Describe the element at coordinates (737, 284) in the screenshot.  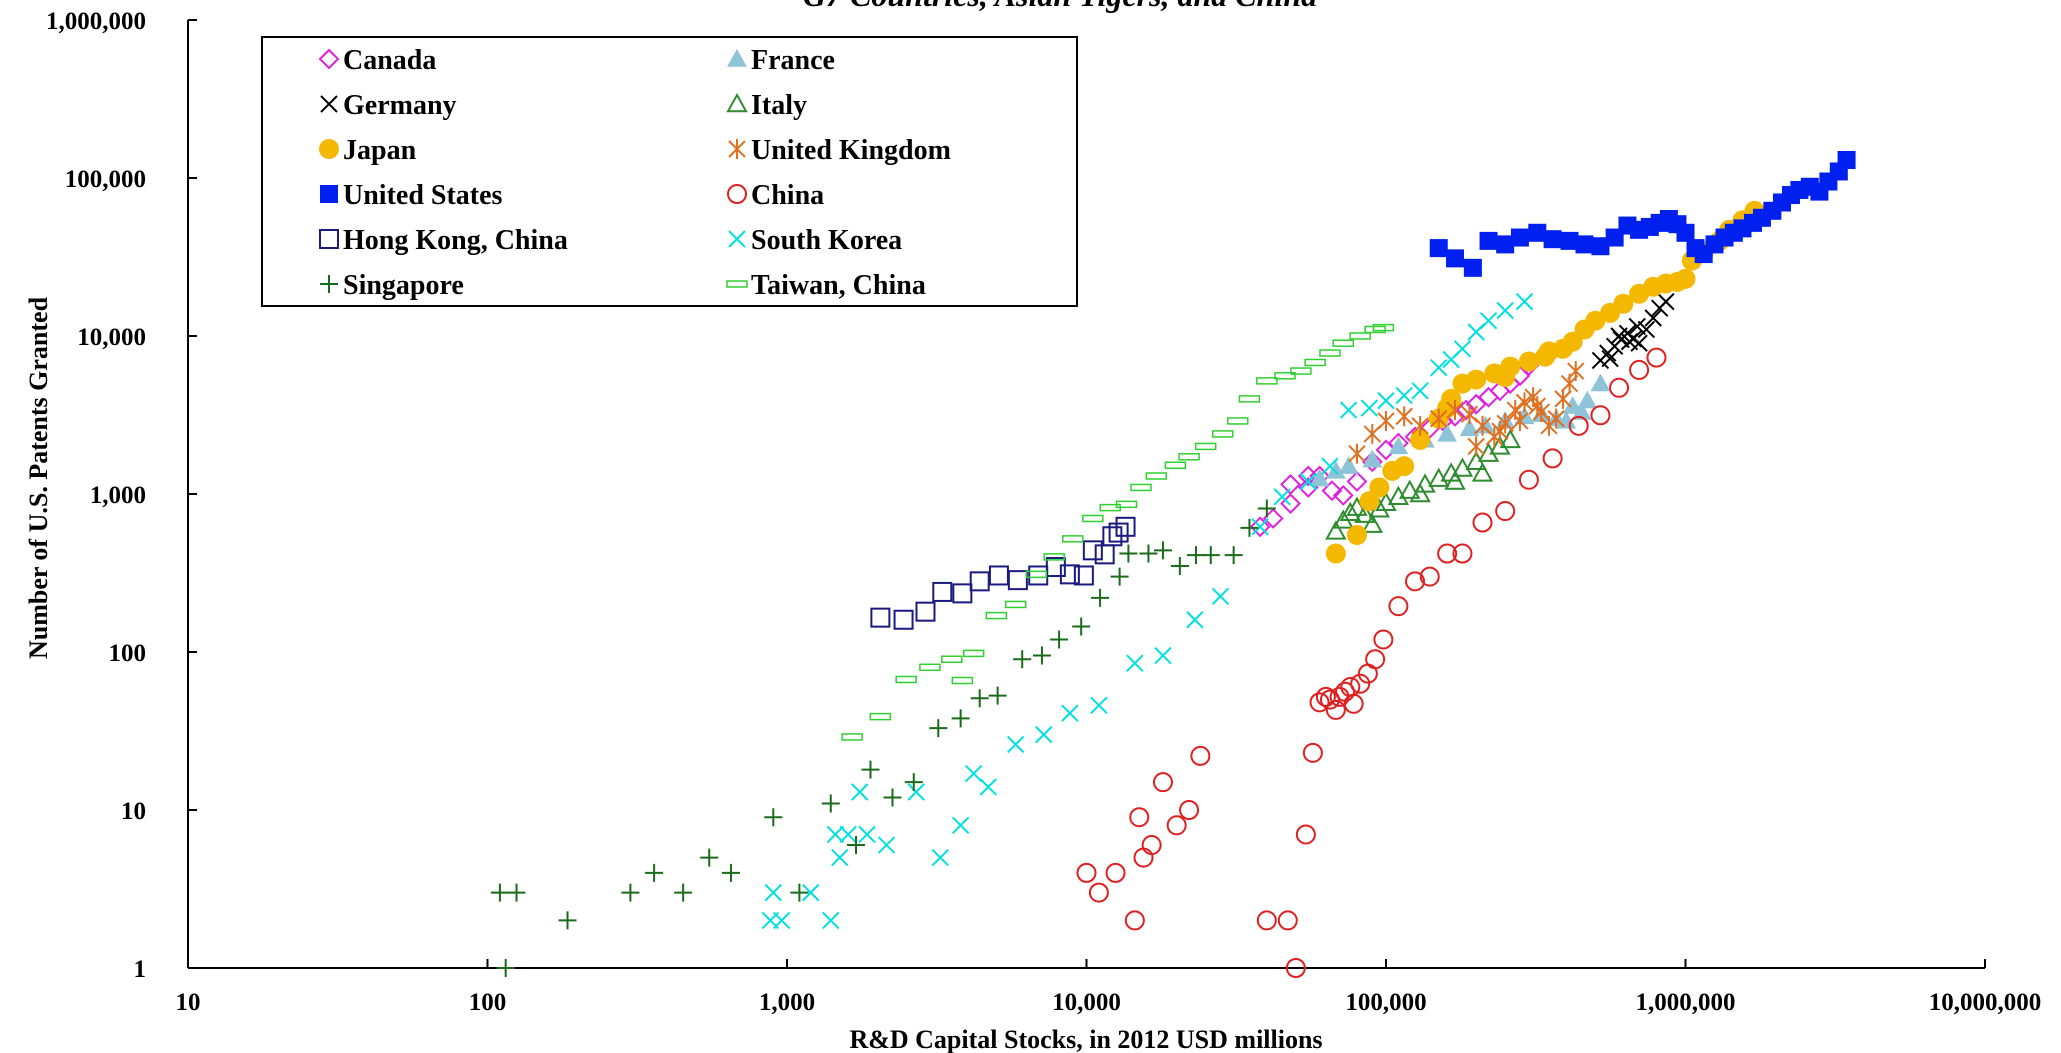
I see `legend-marker-taiwan-china` at that location.